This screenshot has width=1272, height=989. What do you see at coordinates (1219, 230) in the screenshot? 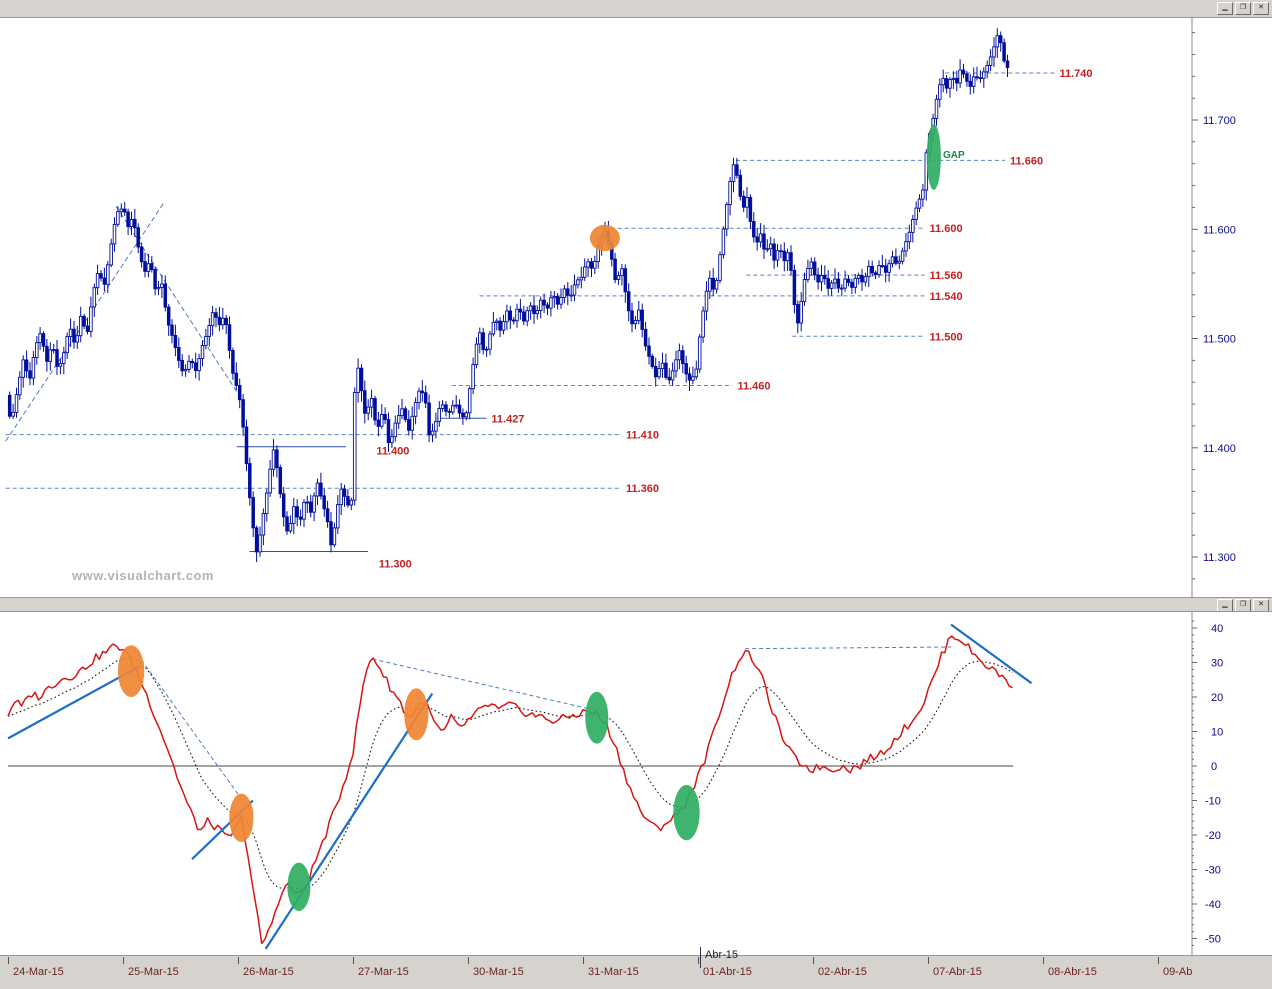
I see `price-axis-label: 11.600` at bounding box center [1219, 230].